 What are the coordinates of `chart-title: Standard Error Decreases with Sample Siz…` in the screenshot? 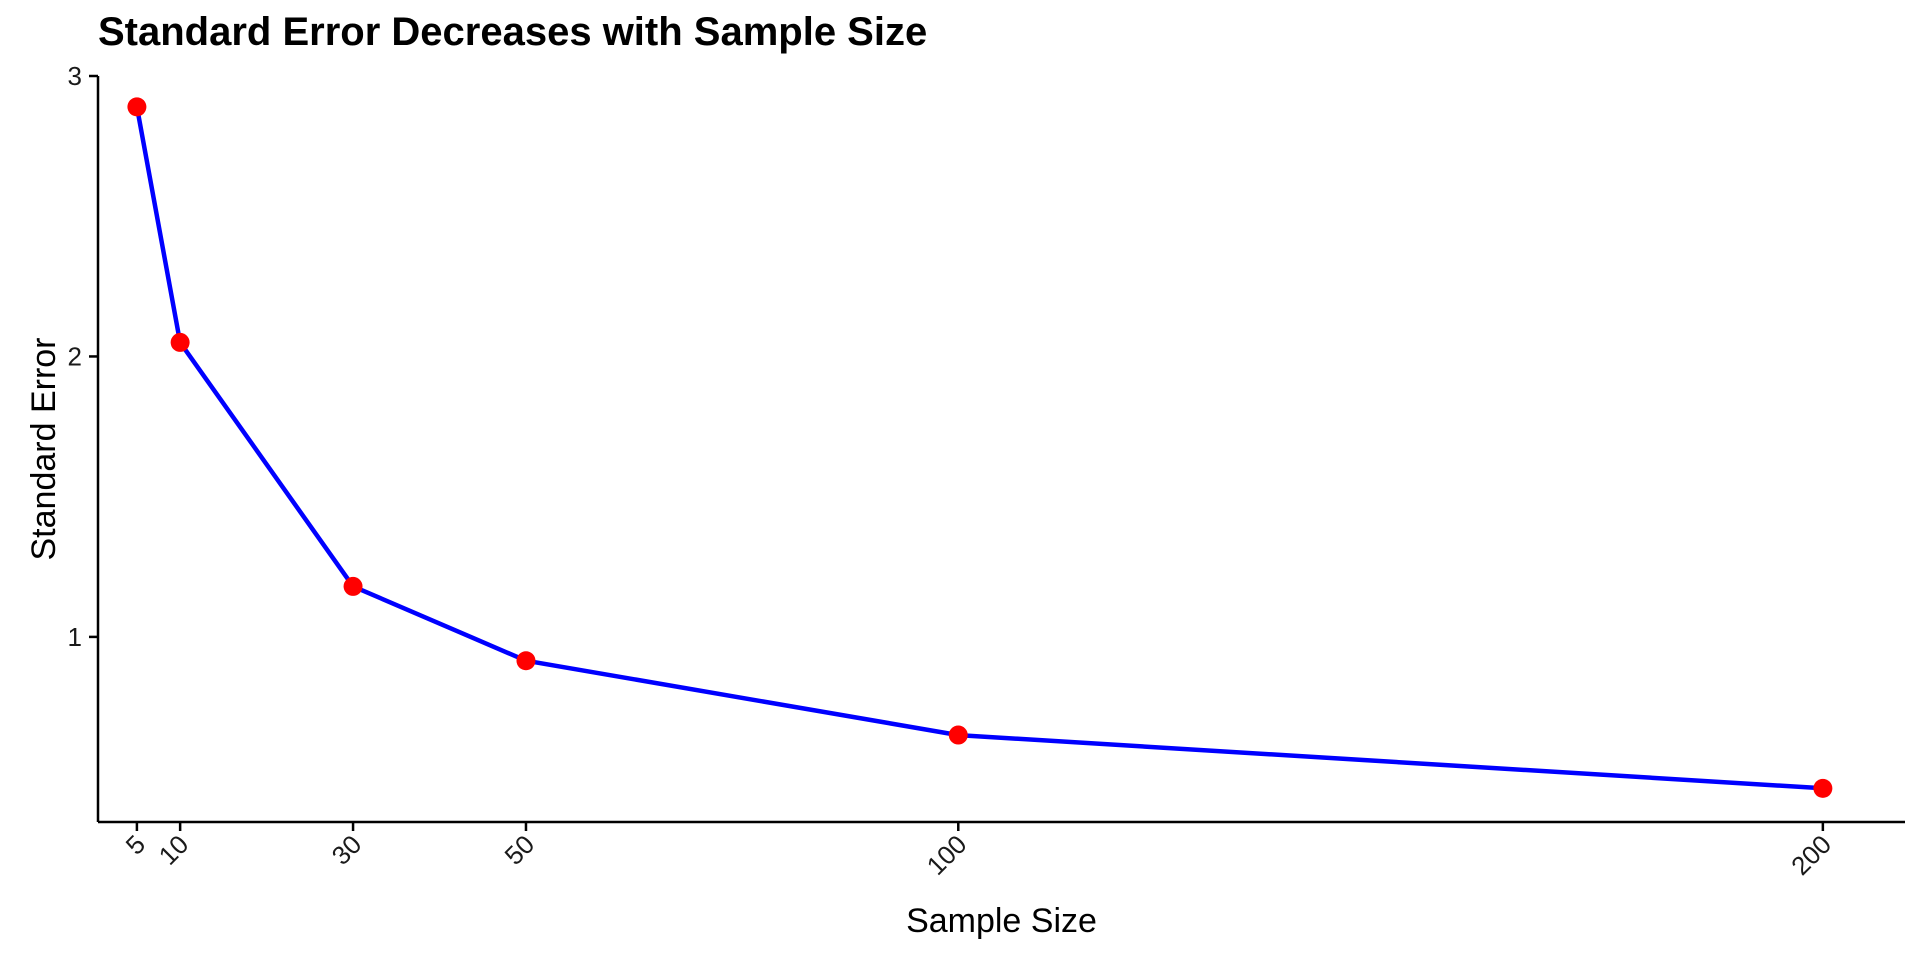 It's located at (513, 32).